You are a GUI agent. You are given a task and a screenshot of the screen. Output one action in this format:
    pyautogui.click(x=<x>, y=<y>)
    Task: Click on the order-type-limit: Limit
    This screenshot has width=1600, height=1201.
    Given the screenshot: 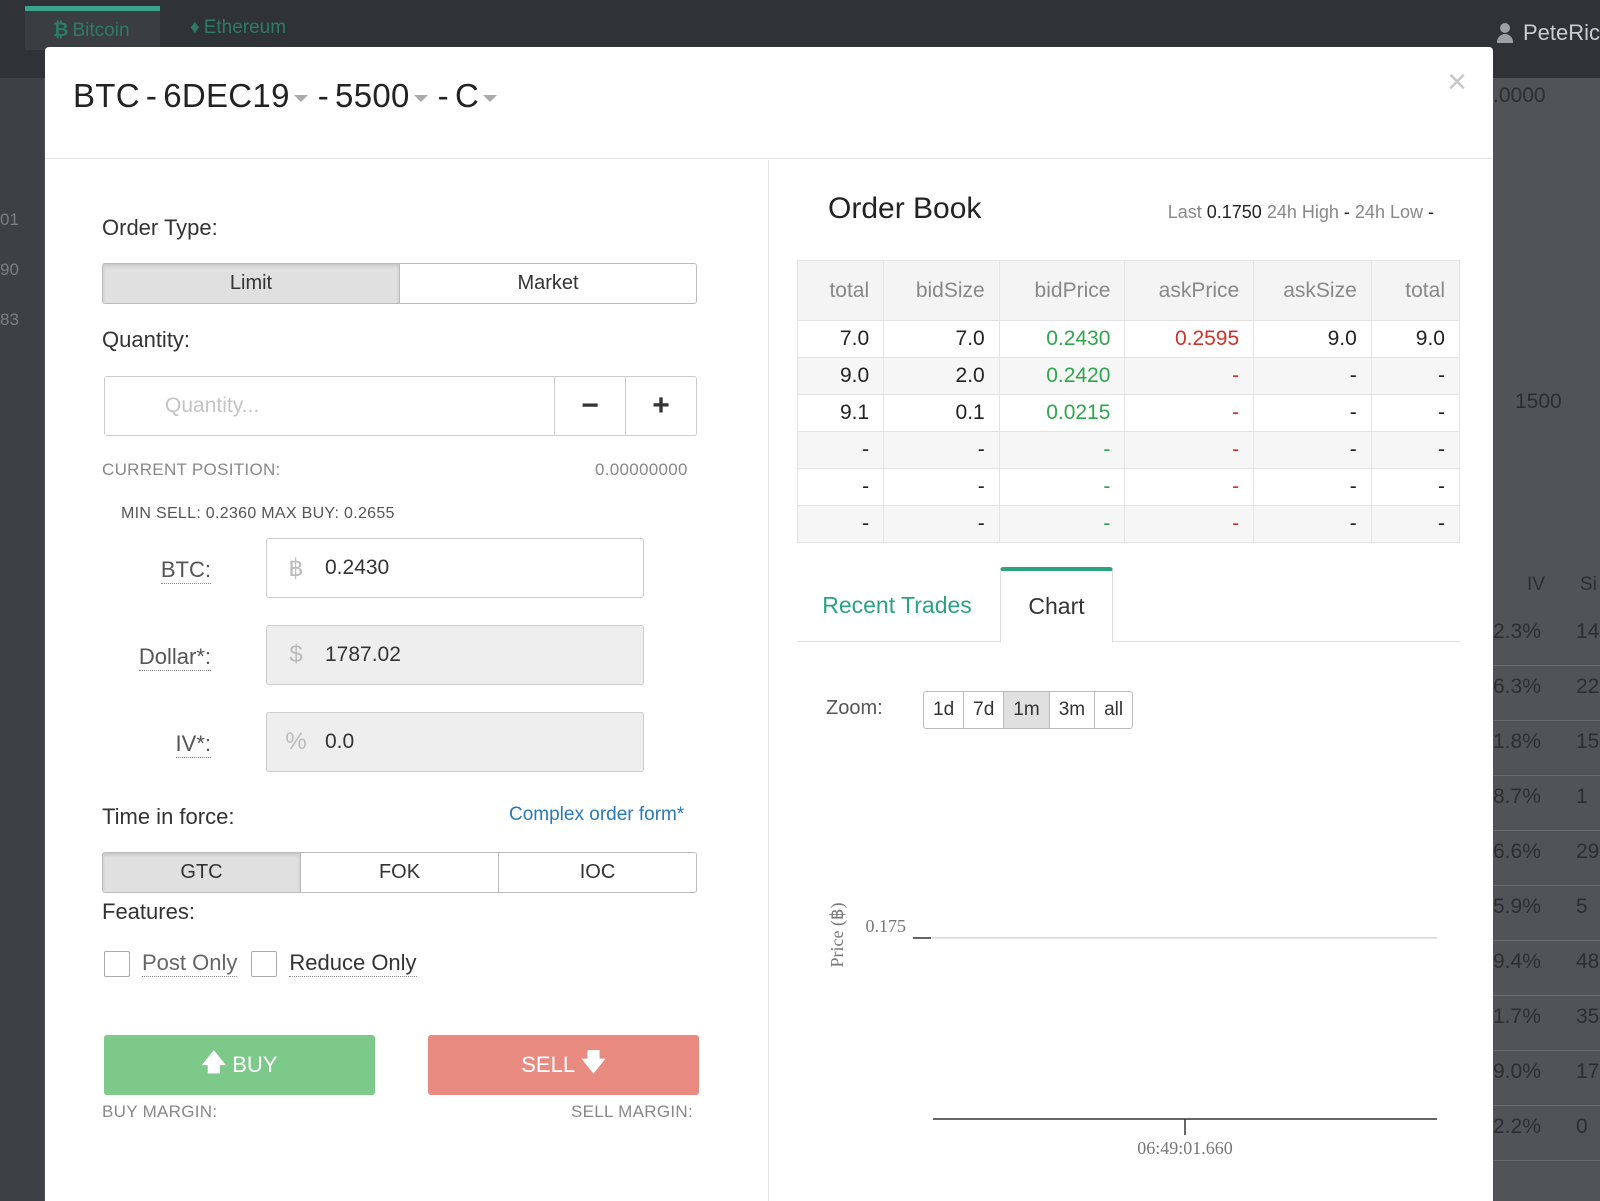 What is the action you would take?
    pyautogui.click(x=251, y=283)
    